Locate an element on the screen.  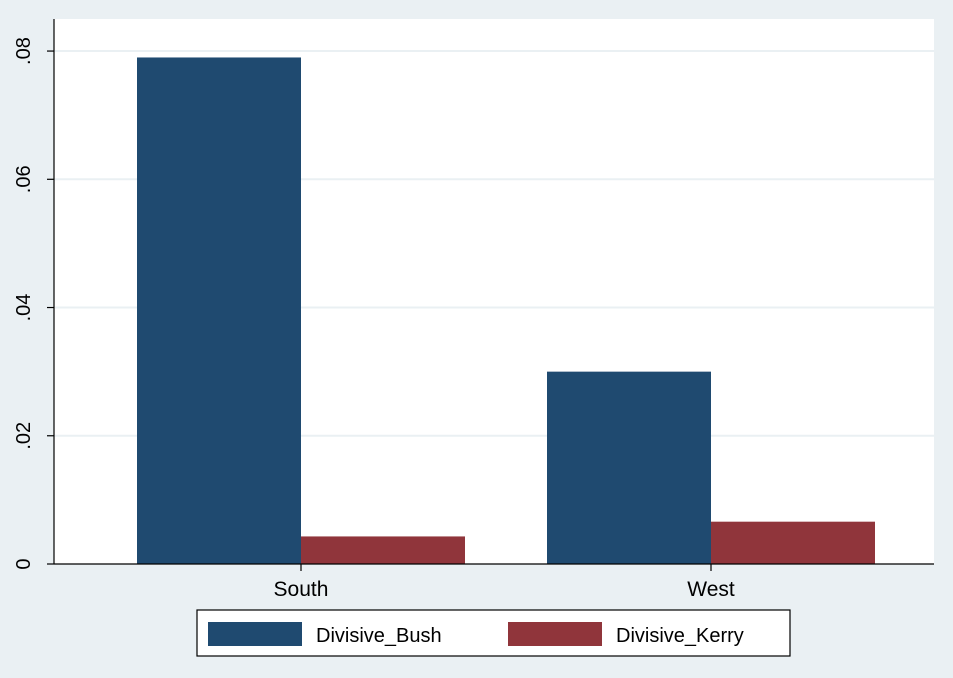
legend-label-divisive-kerry: Divisive_Kerry is located at coordinates (680, 636).